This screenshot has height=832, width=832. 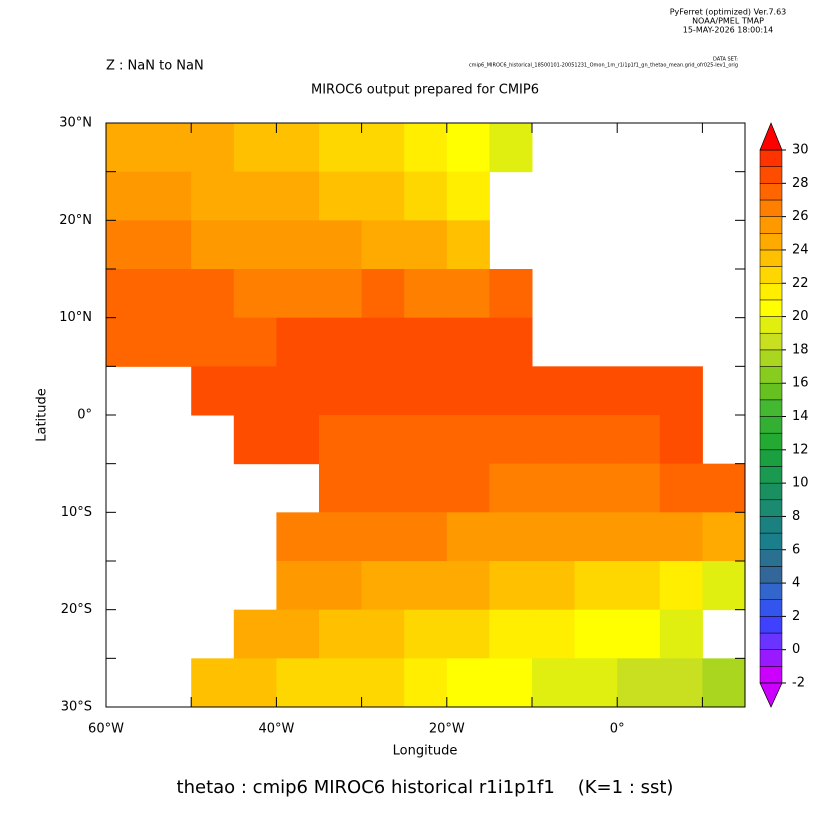 I want to click on x-tick-label: 60°W, so click(x=106, y=729).